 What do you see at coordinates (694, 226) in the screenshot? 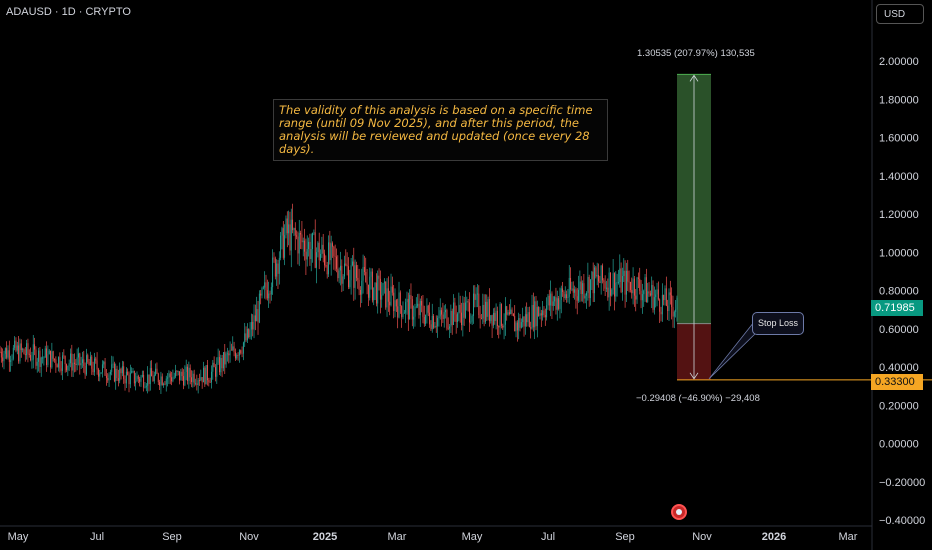
I see `position-tool` at bounding box center [694, 226].